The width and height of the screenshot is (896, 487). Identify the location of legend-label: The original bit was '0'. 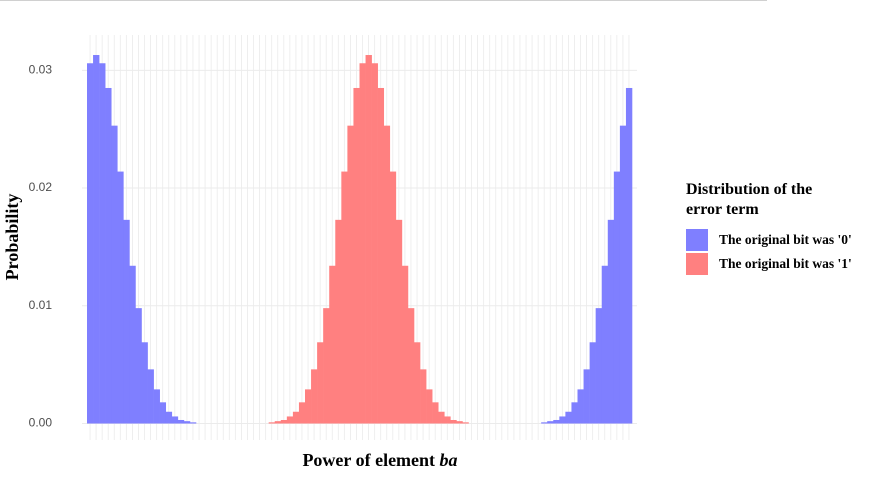
(785, 239).